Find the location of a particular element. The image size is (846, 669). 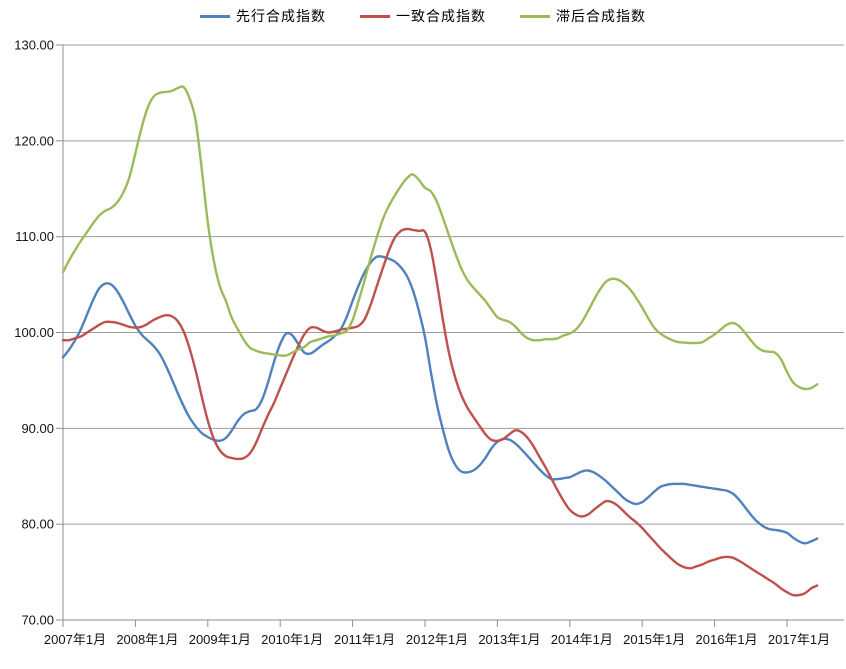

x-tick-label: 2013年1月 is located at coordinates (509, 639).